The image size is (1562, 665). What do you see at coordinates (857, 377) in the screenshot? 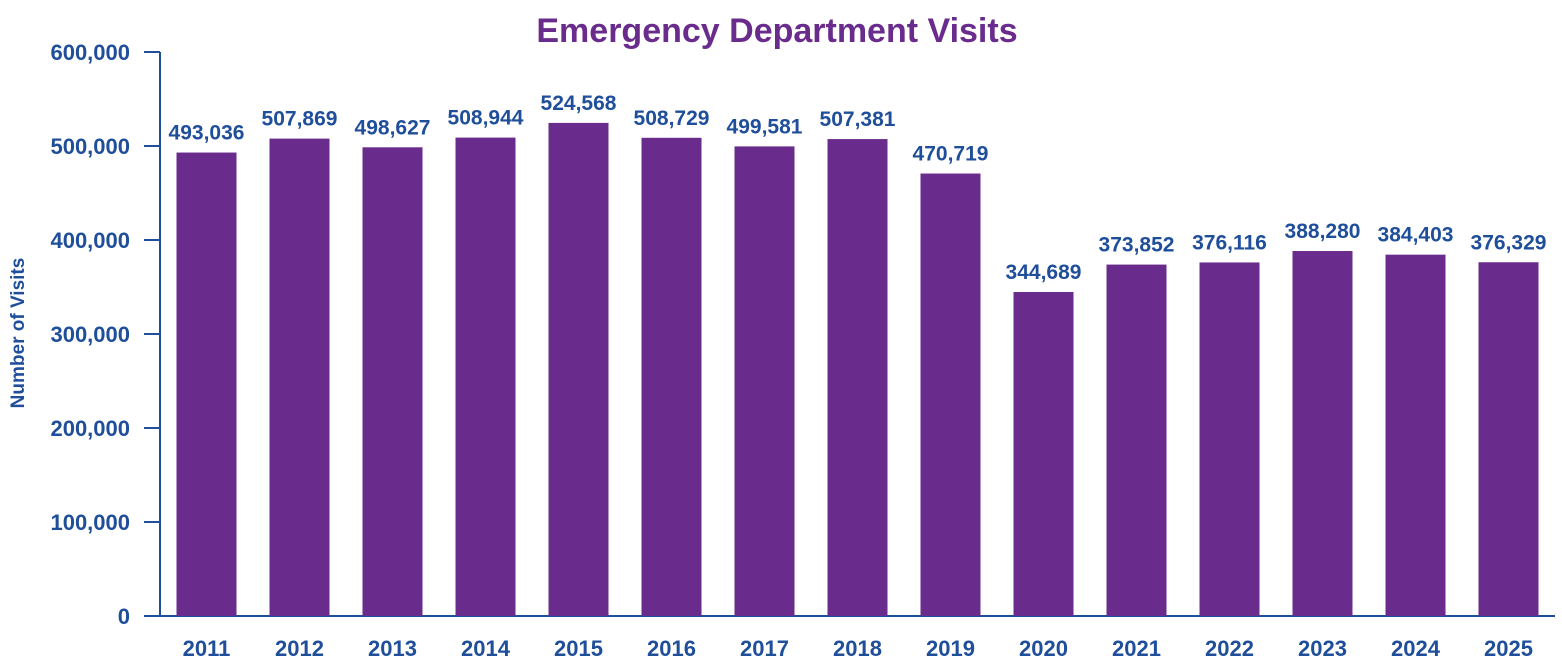
I see `bar-2018` at bounding box center [857, 377].